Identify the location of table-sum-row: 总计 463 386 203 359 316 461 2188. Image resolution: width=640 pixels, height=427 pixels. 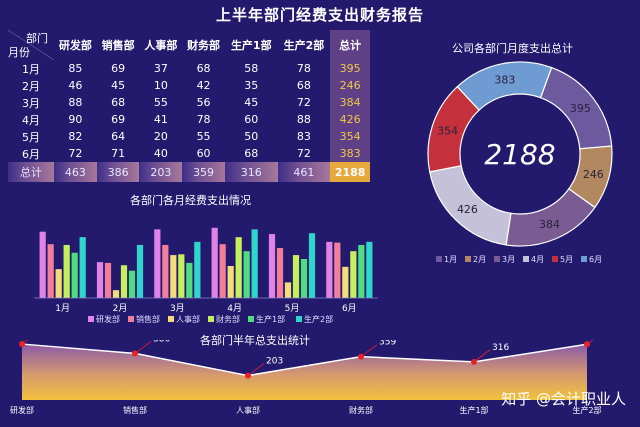
(189, 172).